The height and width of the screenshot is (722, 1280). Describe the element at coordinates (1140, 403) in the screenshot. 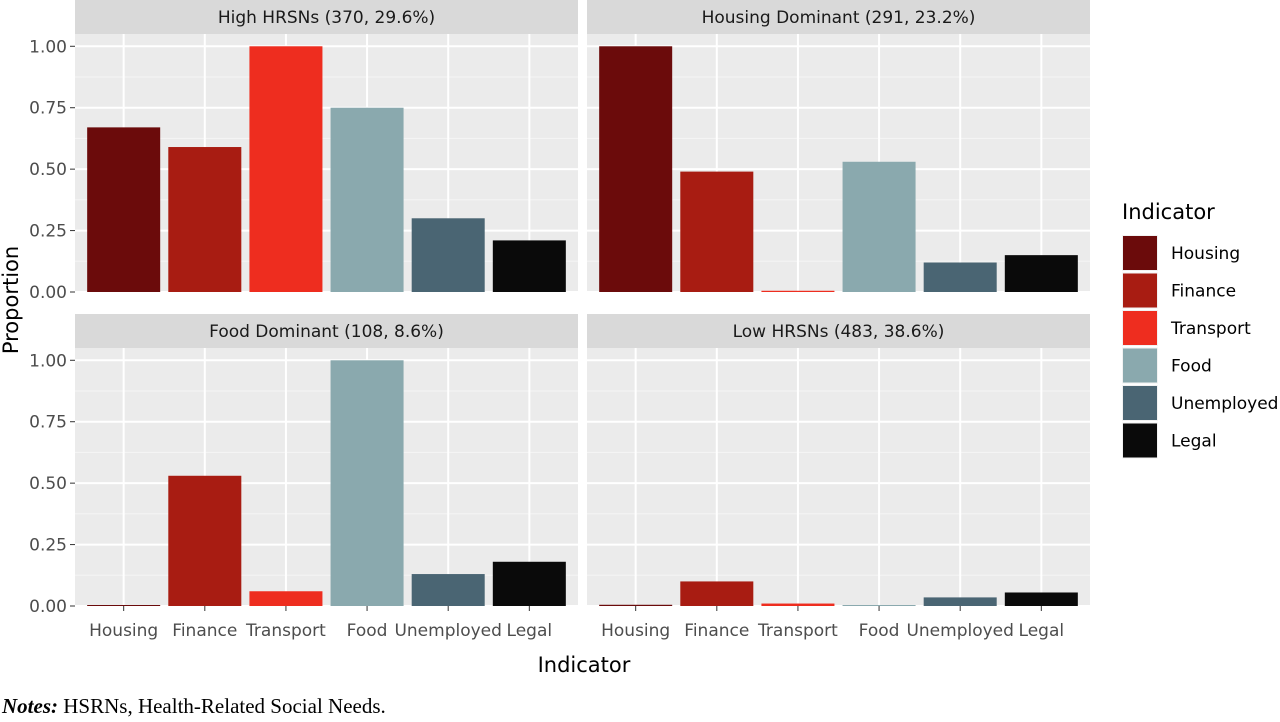

I see `legend-swatch-unemployed` at that location.